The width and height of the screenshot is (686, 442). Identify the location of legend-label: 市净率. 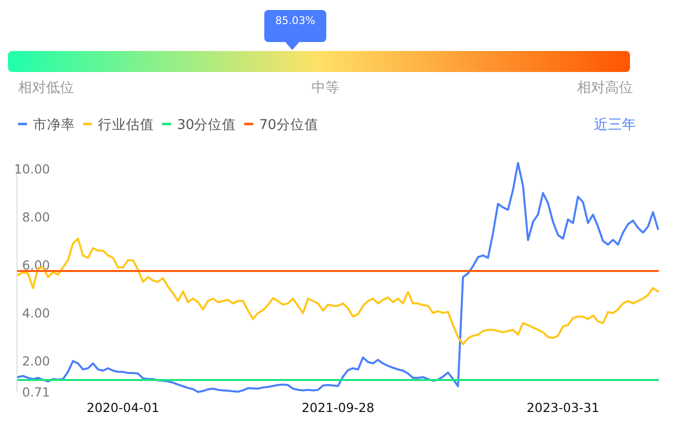
(54, 125).